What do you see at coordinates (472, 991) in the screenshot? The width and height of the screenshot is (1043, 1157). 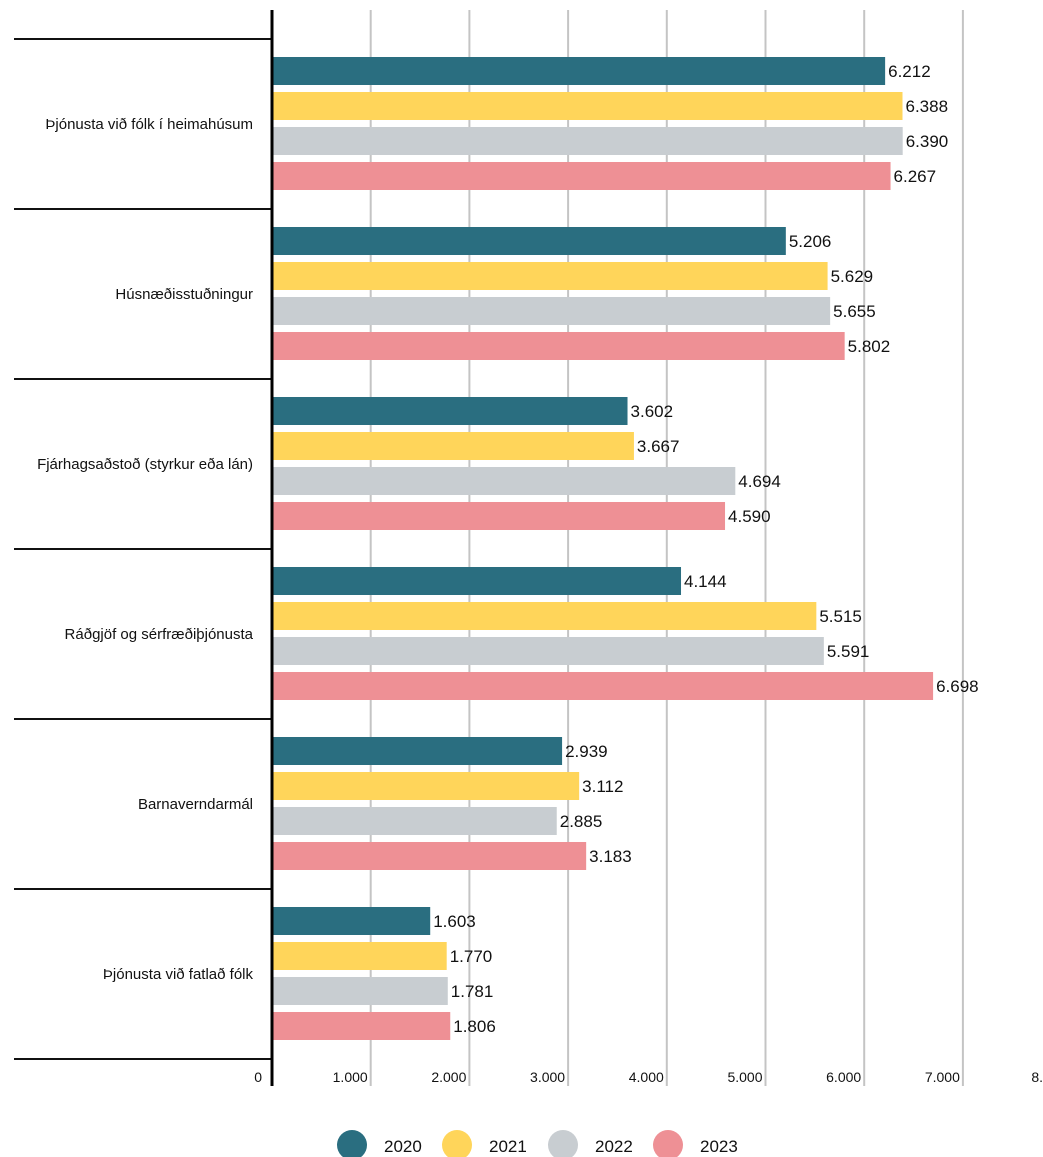 I see `data-label: 1.781` at bounding box center [472, 991].